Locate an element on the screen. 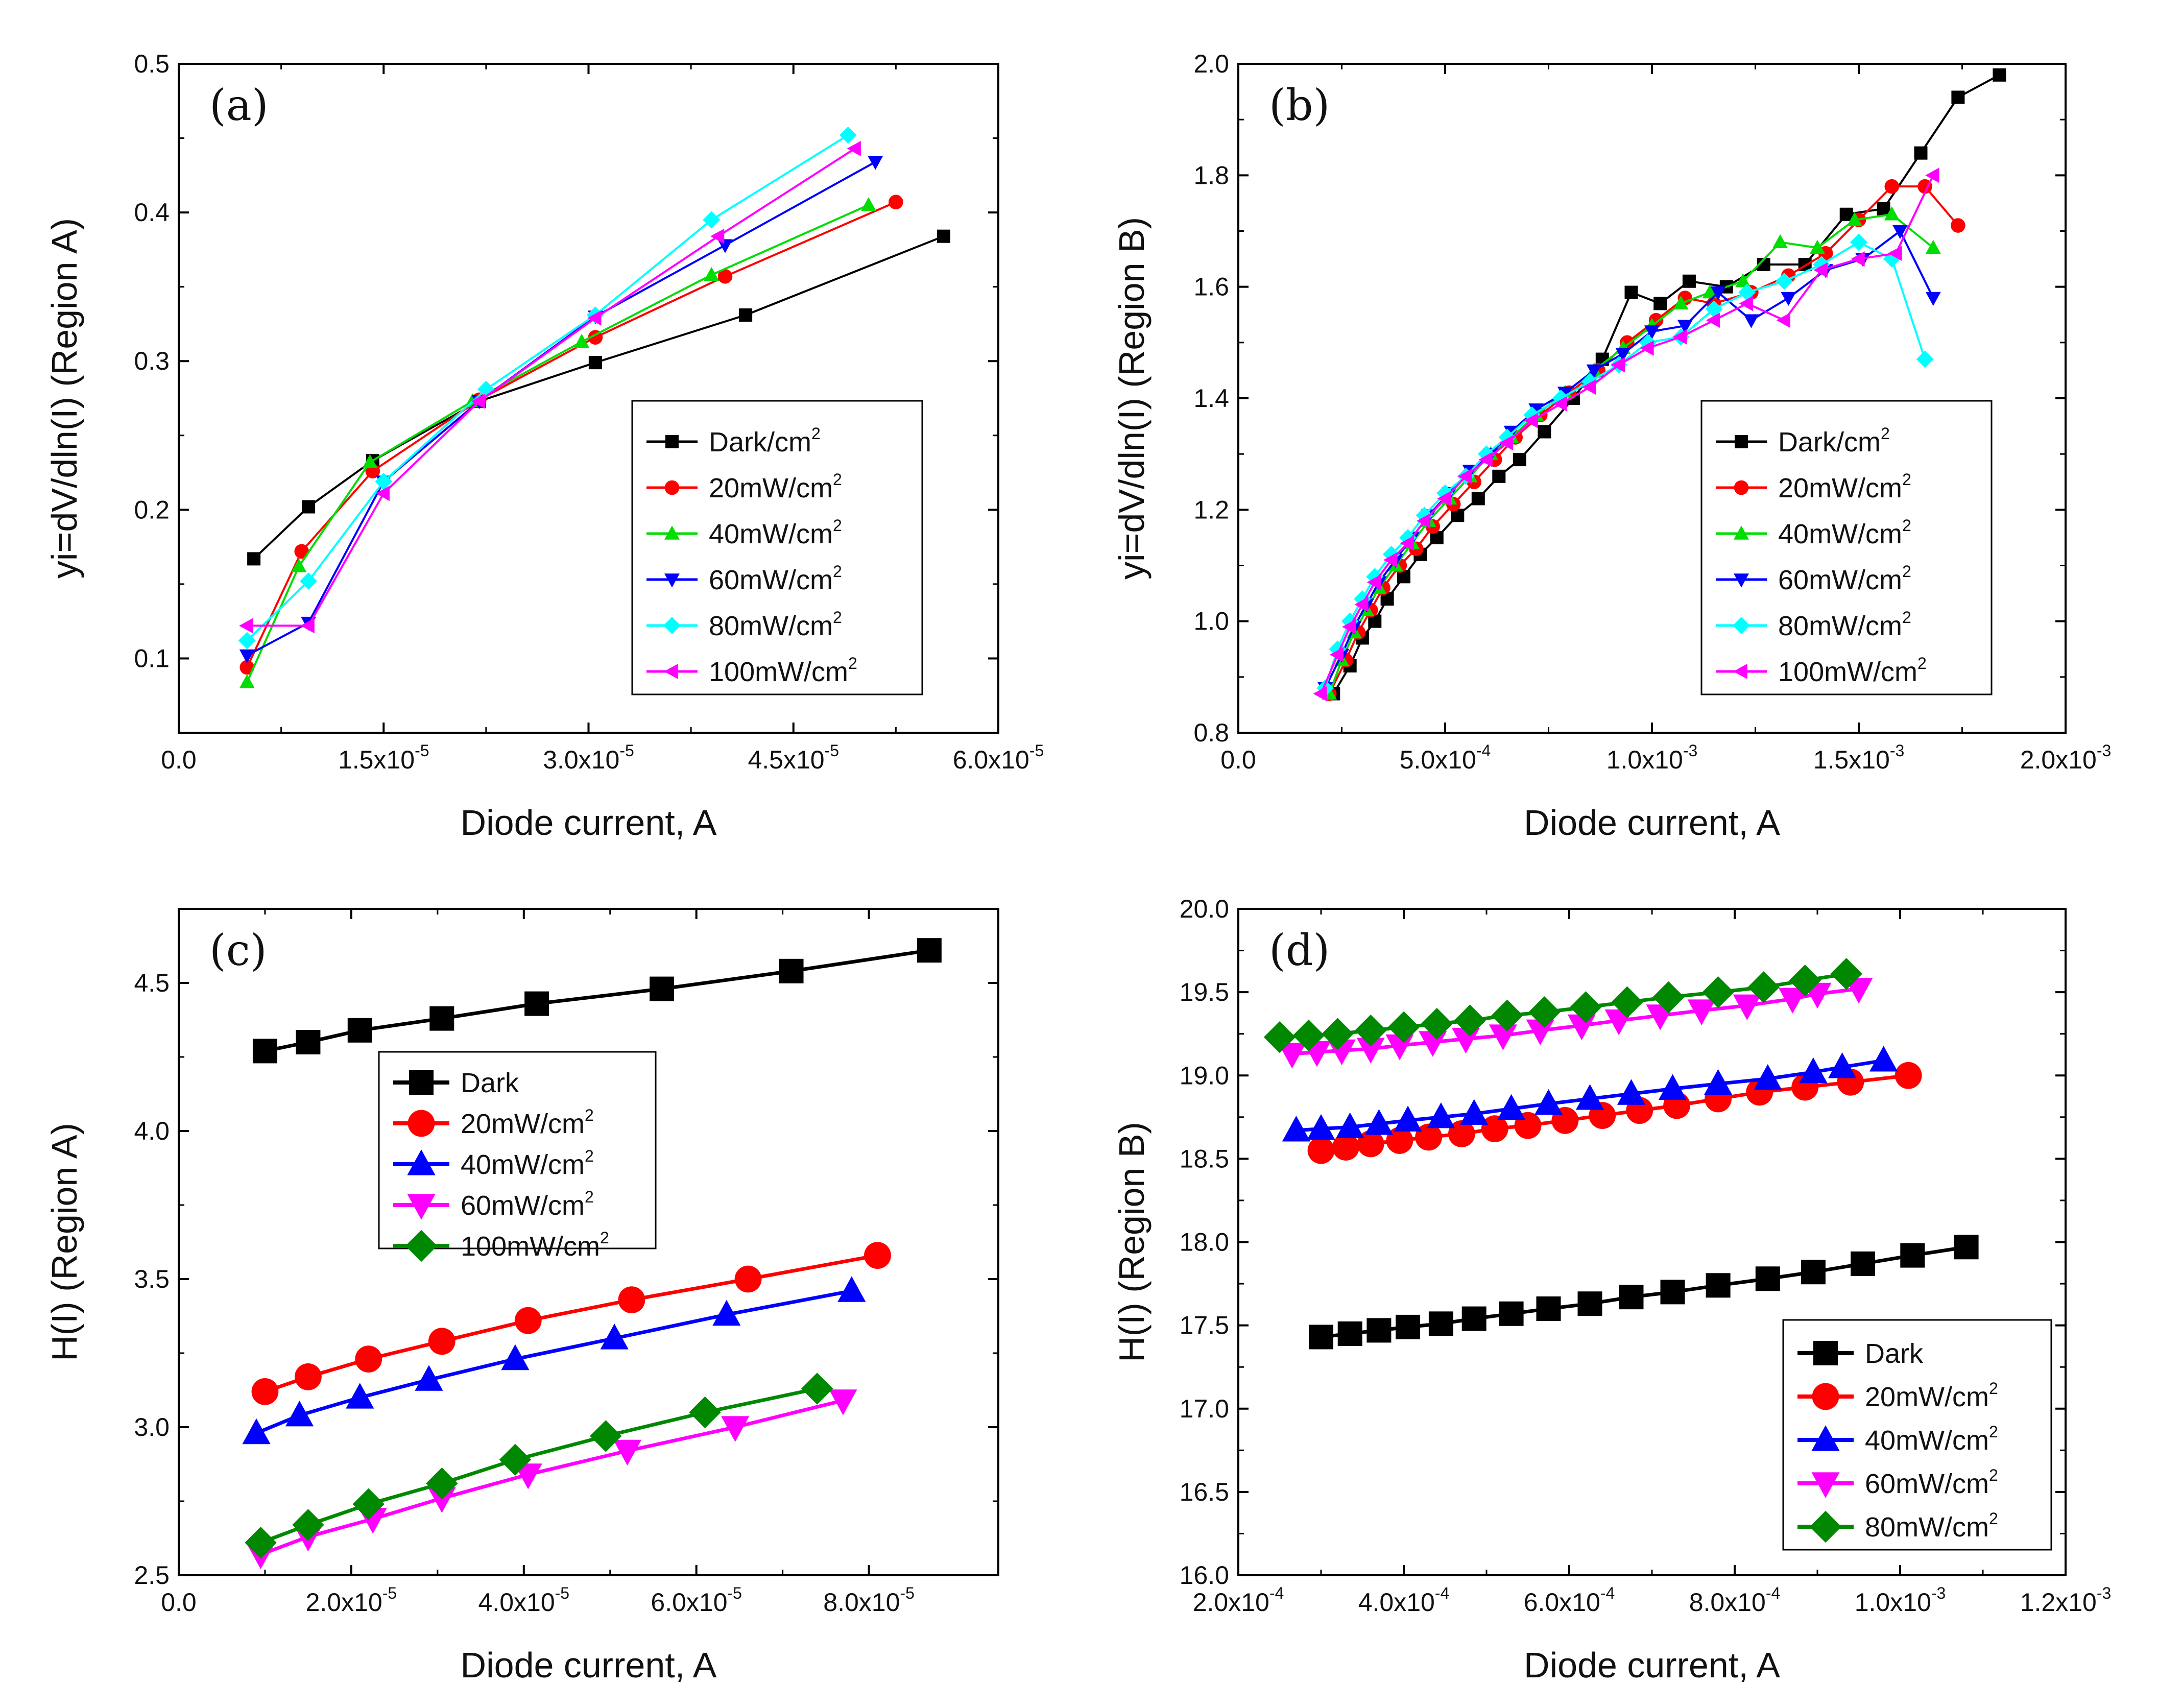 Image resolution: width=2182 pixels, height=1708 pixels. y-tick-label: 1.0 is located at coordinates (1211, 622).